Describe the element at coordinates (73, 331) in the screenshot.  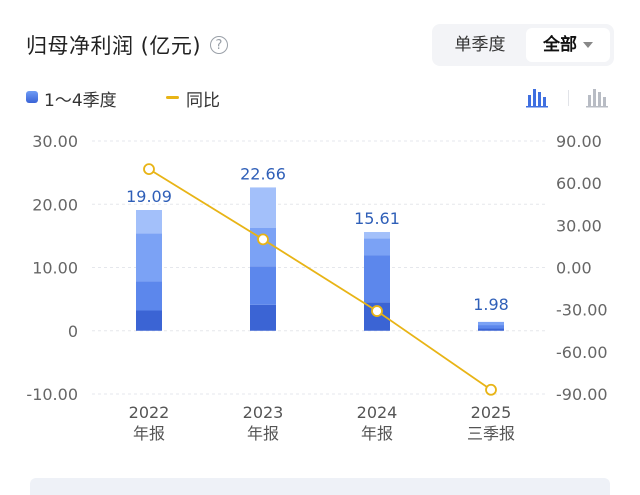
I see `y-left-tick-label: 0` at that location.